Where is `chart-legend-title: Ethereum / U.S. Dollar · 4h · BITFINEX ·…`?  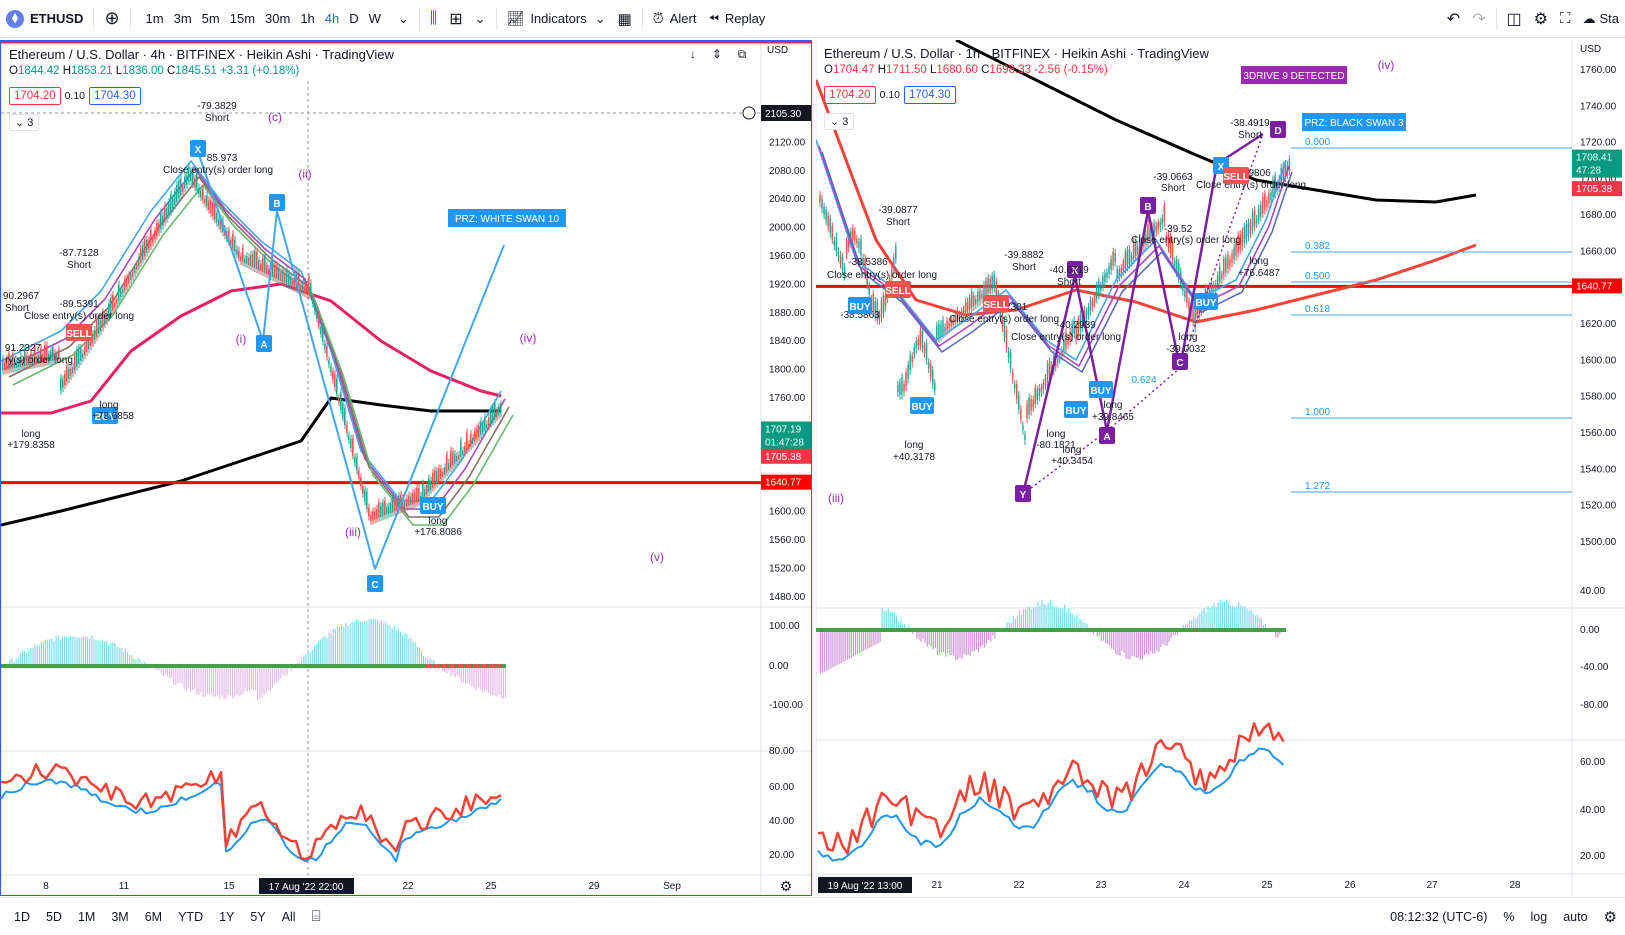
chart-legend-title: Ethereum / U.S. Dollar · 4h · BITFINEX ·… is located at coordinates (201, 54).